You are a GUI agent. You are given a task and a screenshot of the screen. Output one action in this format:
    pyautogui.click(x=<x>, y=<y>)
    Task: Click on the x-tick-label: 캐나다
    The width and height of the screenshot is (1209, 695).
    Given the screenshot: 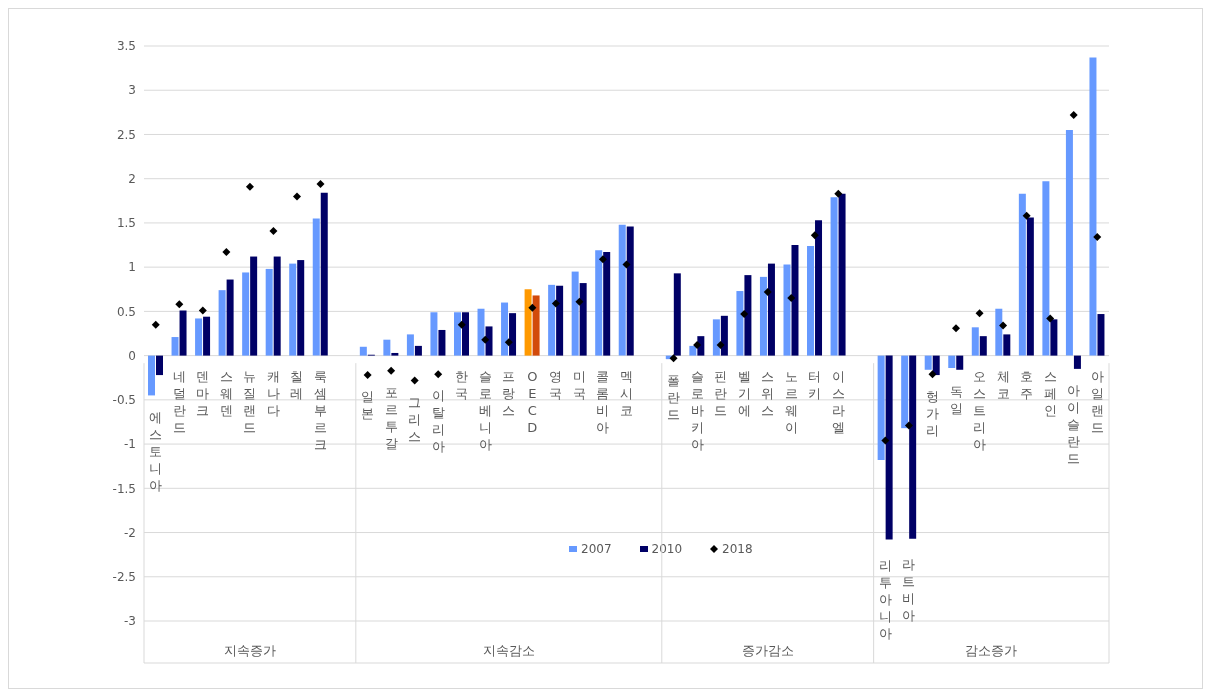 What is the action you would take?
    pyautogui.click(x=273, y=394)
    